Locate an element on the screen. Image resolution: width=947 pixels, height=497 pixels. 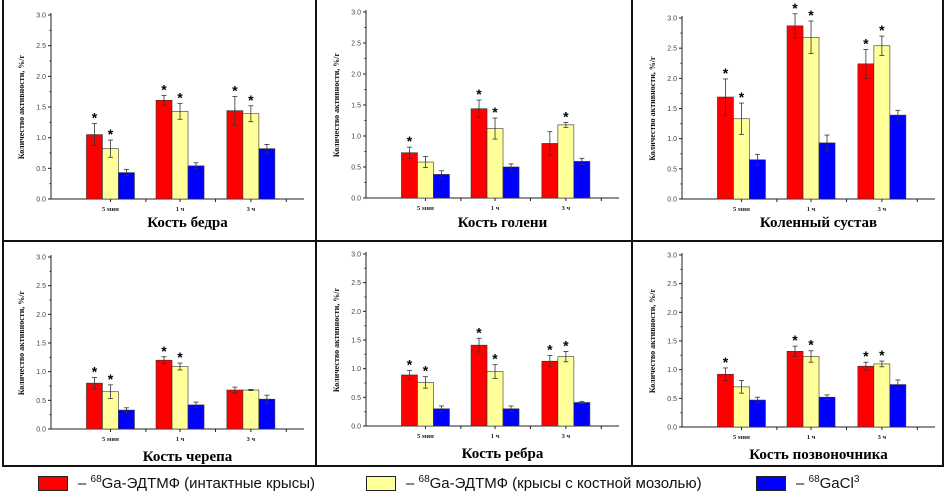
legend-label-callus: – 68Ga-ЭДТМФ (крысы с костной мозолью) is located at coordinates (554, 483).